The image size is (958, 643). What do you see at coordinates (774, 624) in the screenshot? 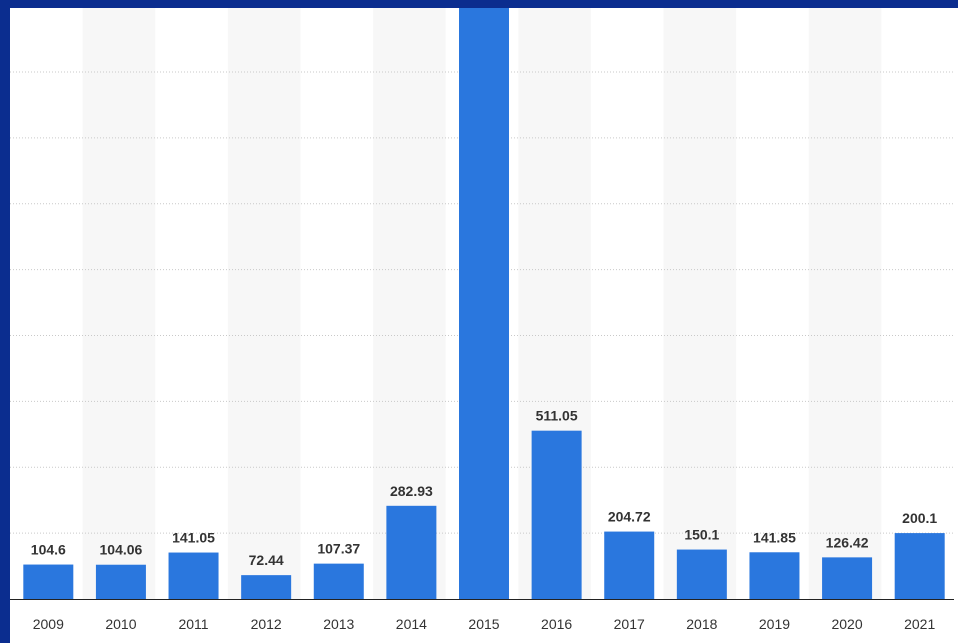
I see `x-tick-label-2019: 2019` at bounding box center [774, 624].